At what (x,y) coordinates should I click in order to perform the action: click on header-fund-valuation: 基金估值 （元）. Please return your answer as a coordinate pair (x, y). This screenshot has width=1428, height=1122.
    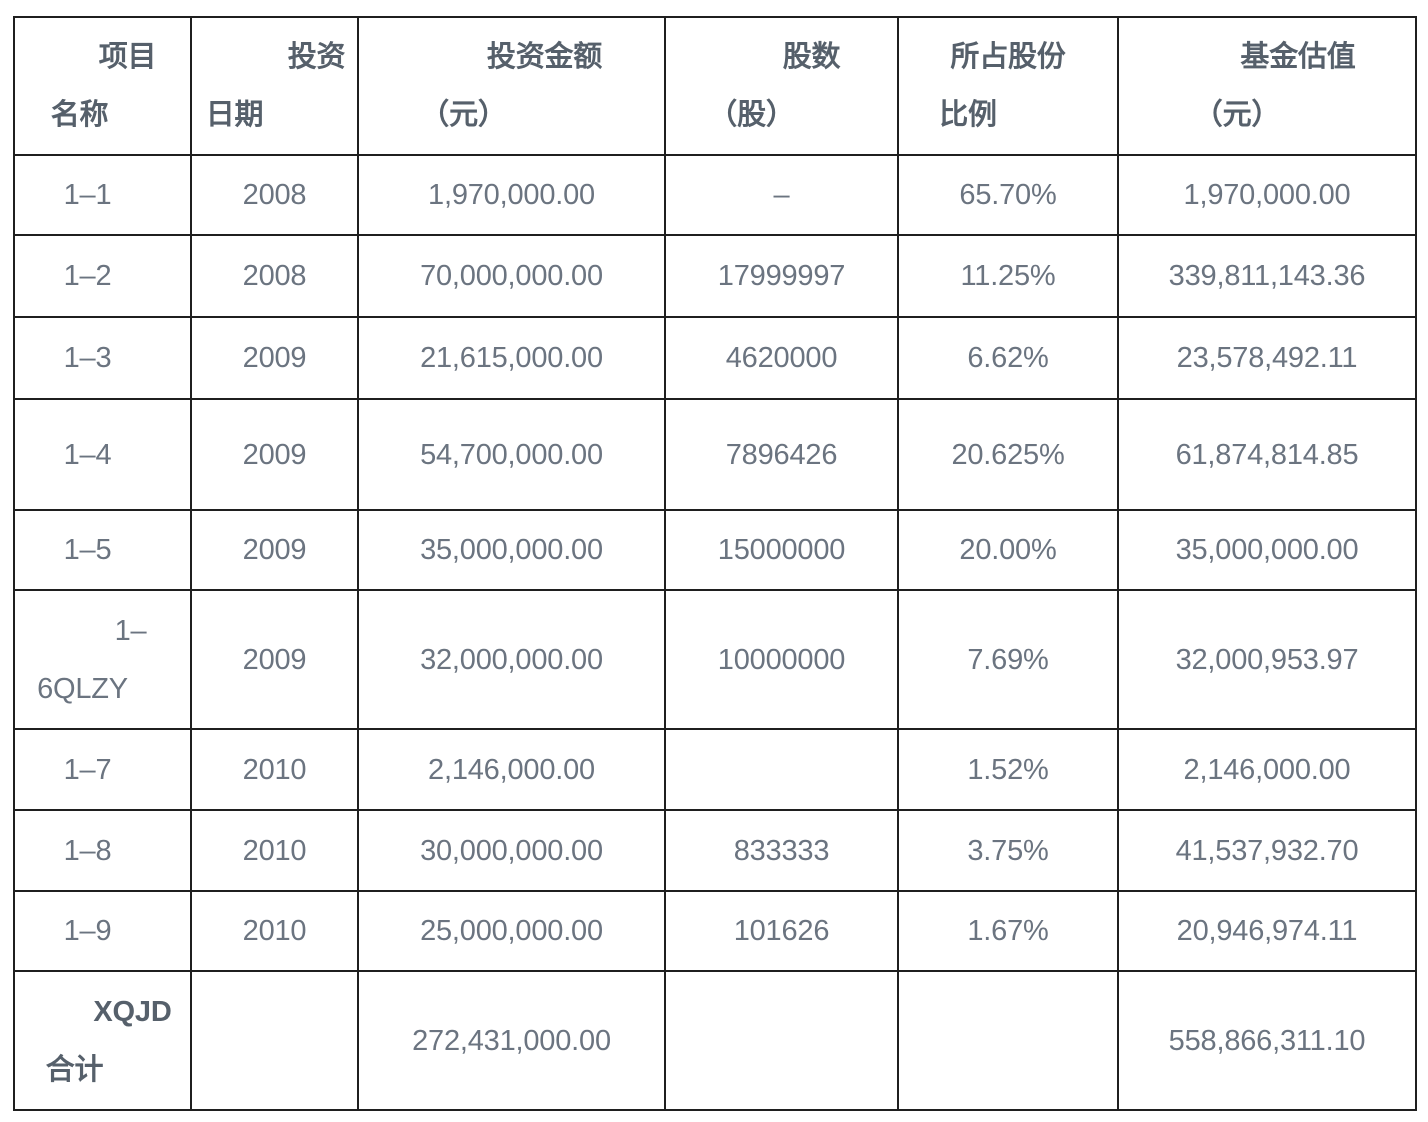
    Looking at the image, I should click on (1267, 86).